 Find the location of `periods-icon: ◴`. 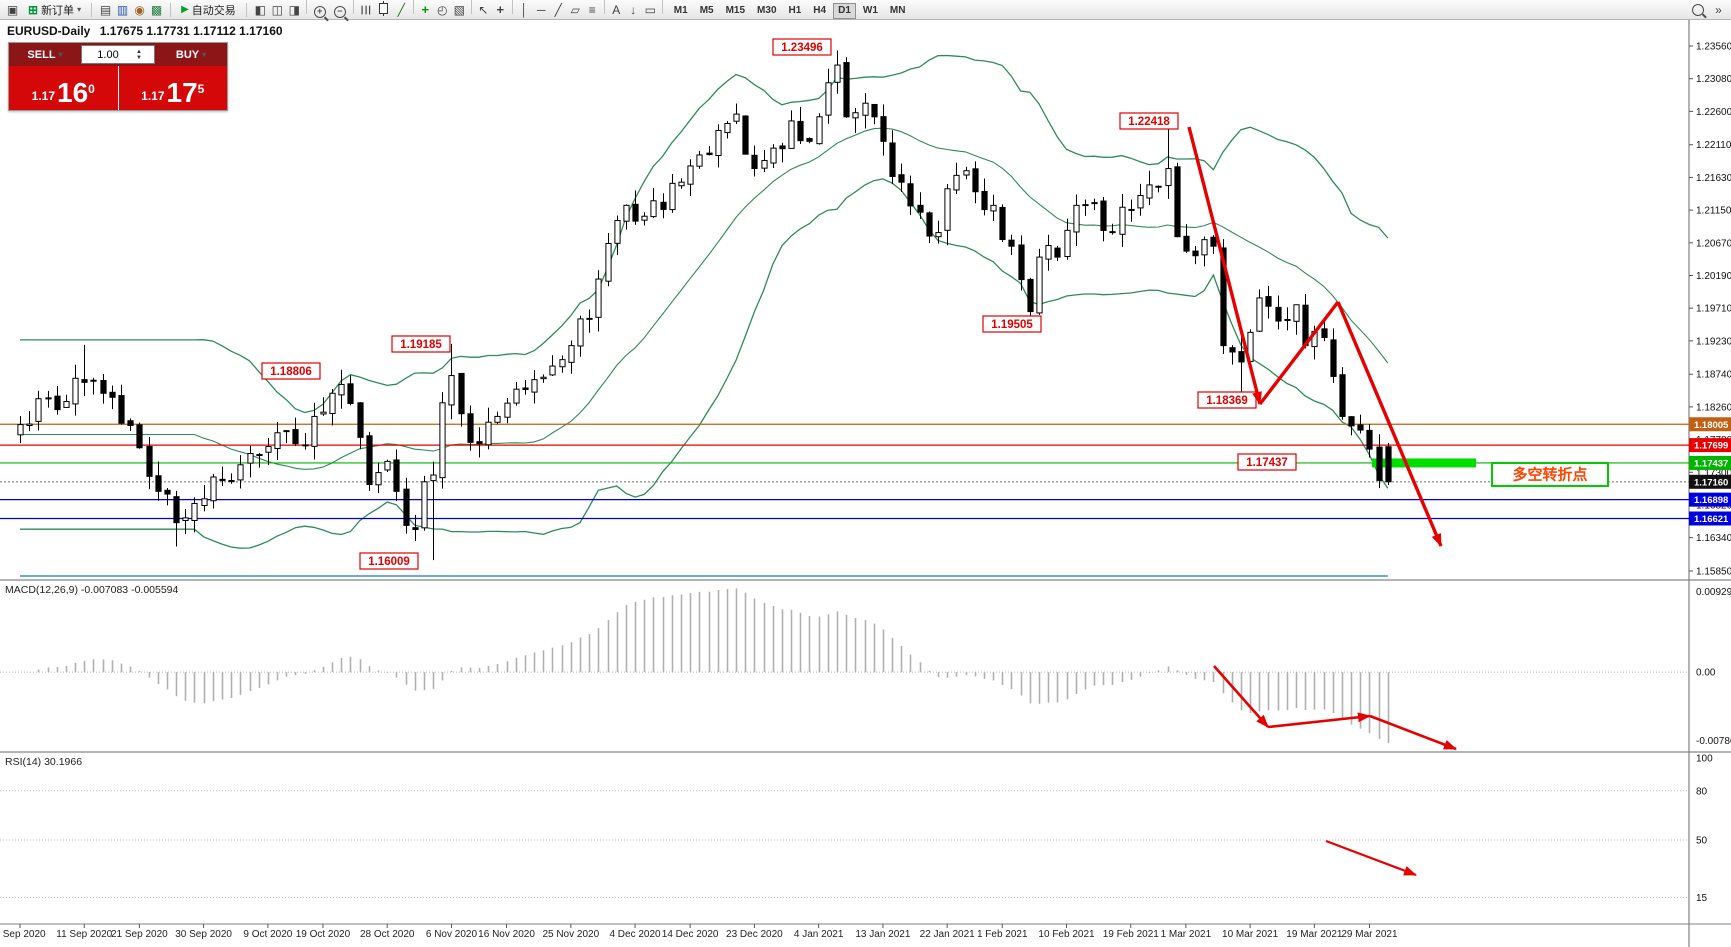

periods-icon: ◴ is located at coordinates (442, 10).